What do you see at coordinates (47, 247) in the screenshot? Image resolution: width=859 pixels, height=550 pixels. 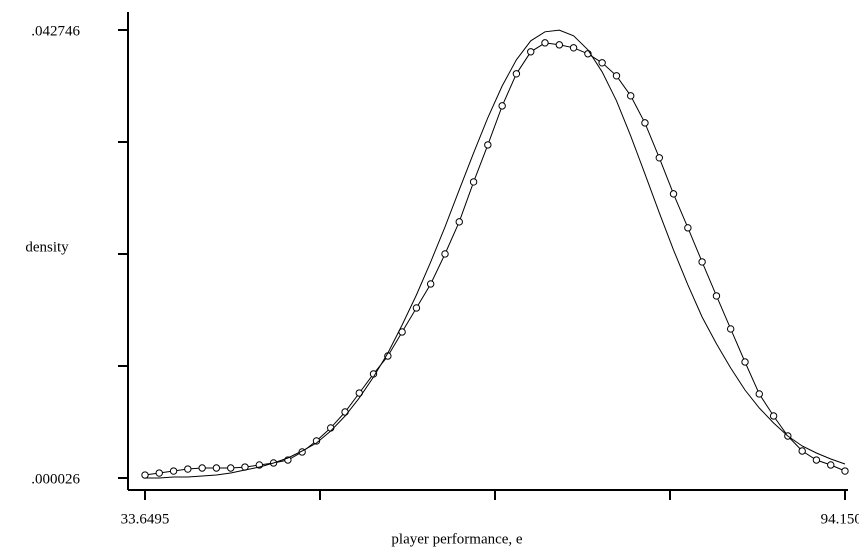 I see `y-axis-title: density` at bounding box center [47, 247].